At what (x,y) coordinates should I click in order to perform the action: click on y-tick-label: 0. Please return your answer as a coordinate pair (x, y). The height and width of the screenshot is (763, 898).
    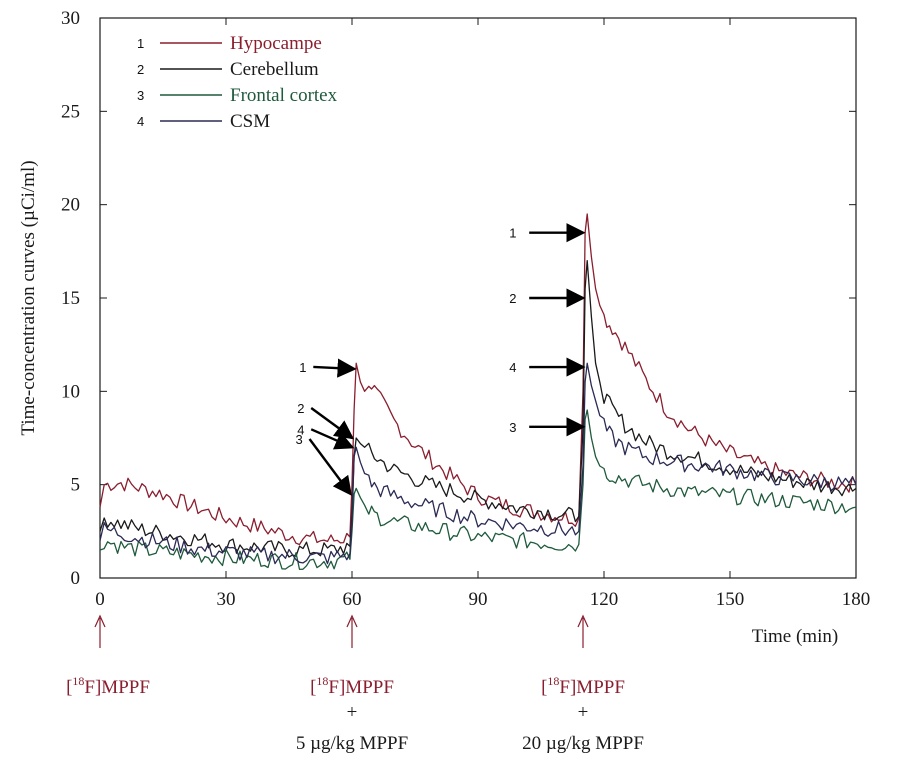
    Looking at the image, I should click on (76, 578).